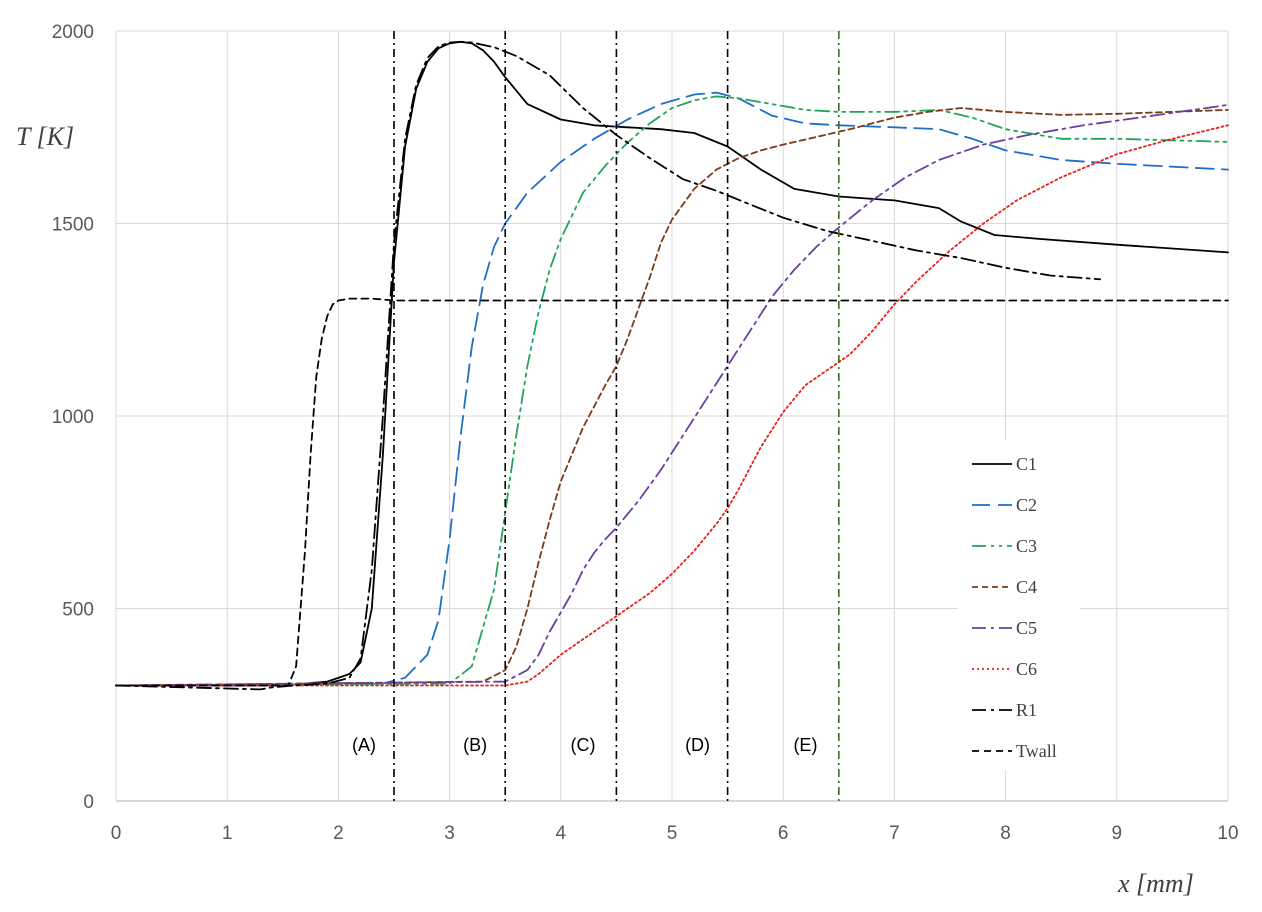  I want to click on y-tick-label: 1000, so click(73, 417).